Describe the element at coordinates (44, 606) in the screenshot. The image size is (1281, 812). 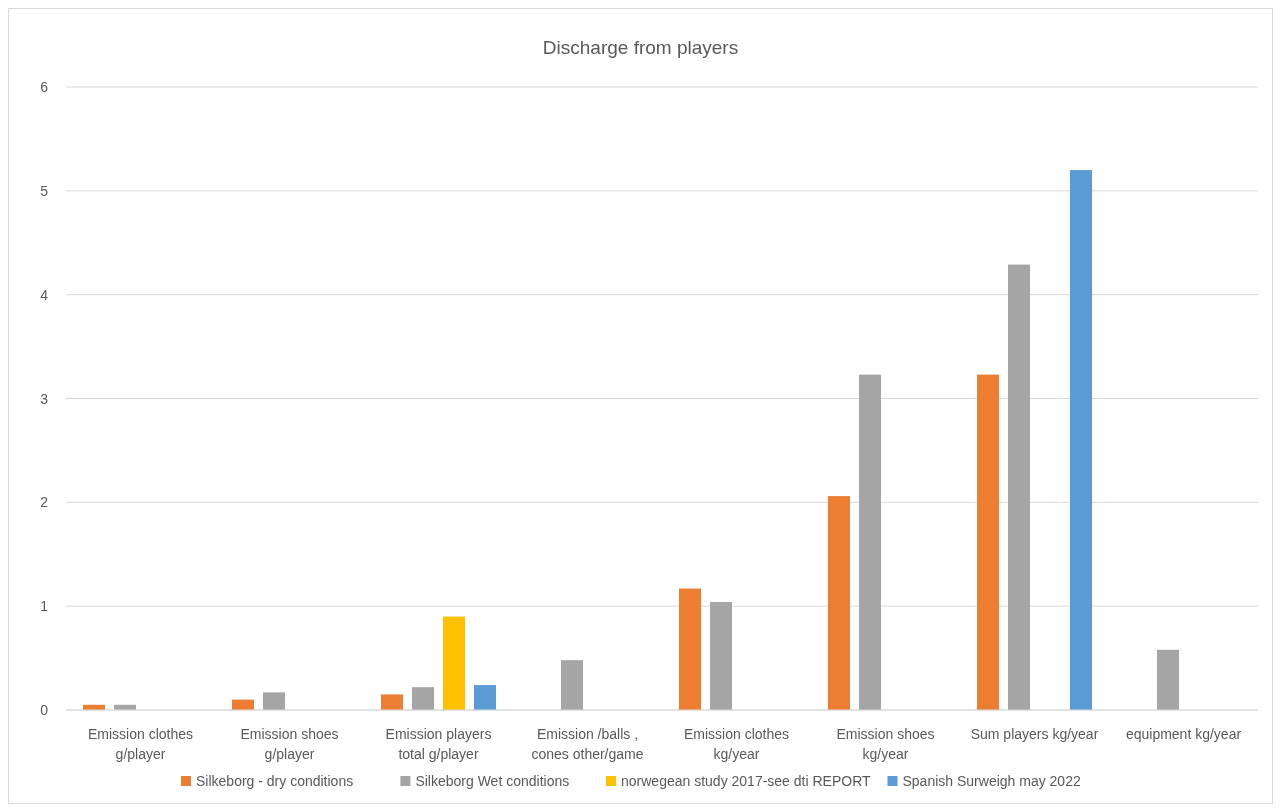
I see `y-tick-label: 1` at that location.